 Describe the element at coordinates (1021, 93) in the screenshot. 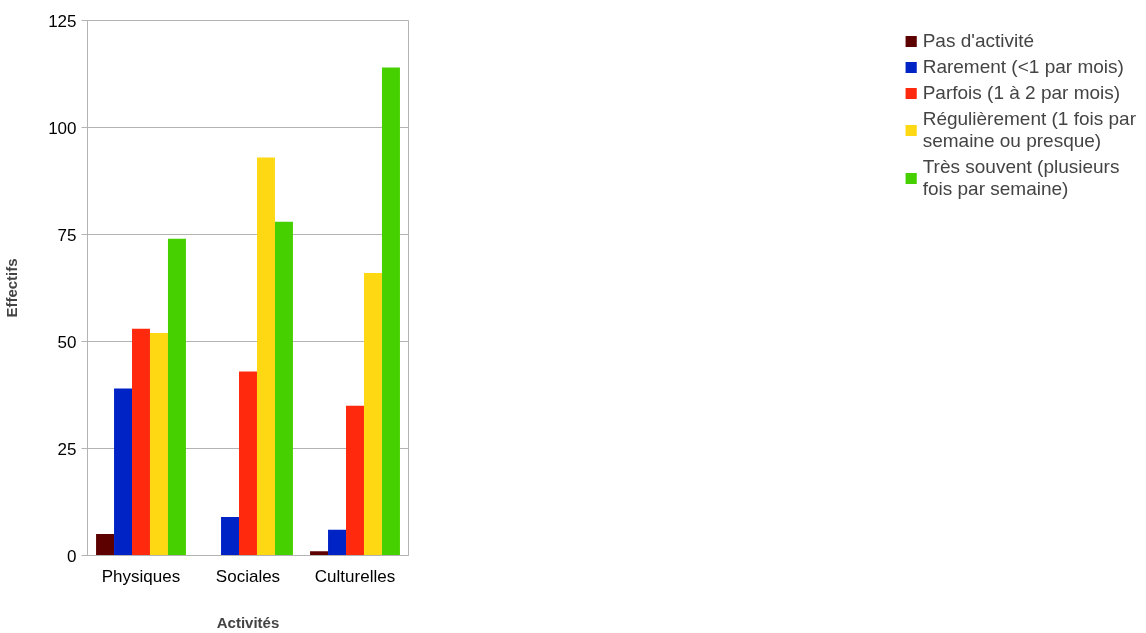

I see `legend-label: Parfois (1 à 2 par mois)` at that location.